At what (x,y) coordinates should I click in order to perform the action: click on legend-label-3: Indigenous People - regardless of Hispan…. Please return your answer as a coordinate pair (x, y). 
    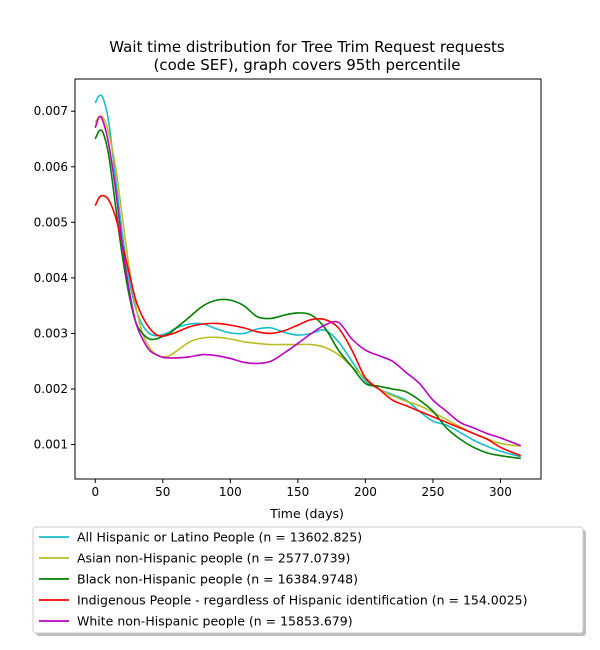
    Looking at the image, I should click on (302, 600).